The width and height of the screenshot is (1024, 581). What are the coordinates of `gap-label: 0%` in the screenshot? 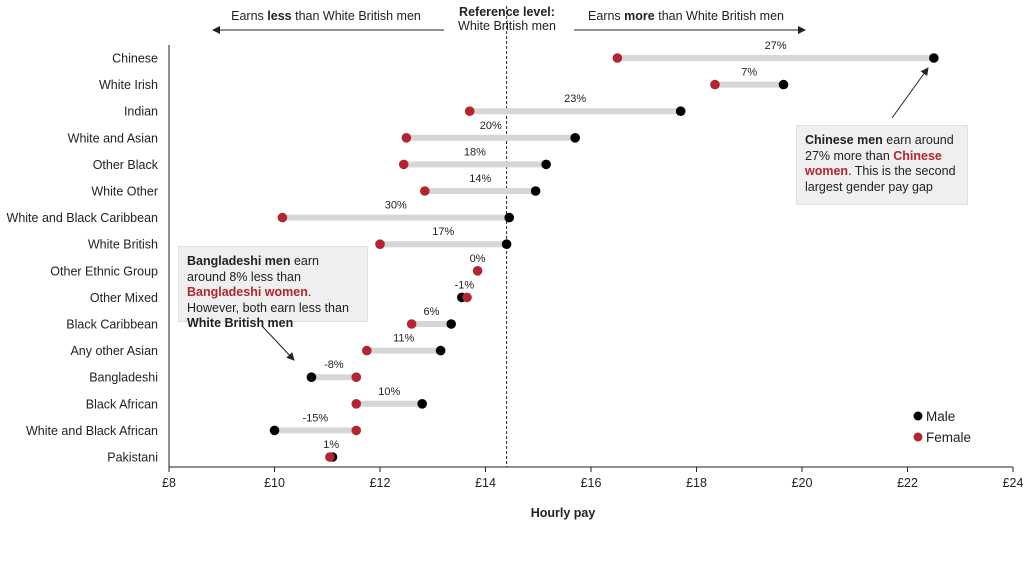 It's located at (478, 259).